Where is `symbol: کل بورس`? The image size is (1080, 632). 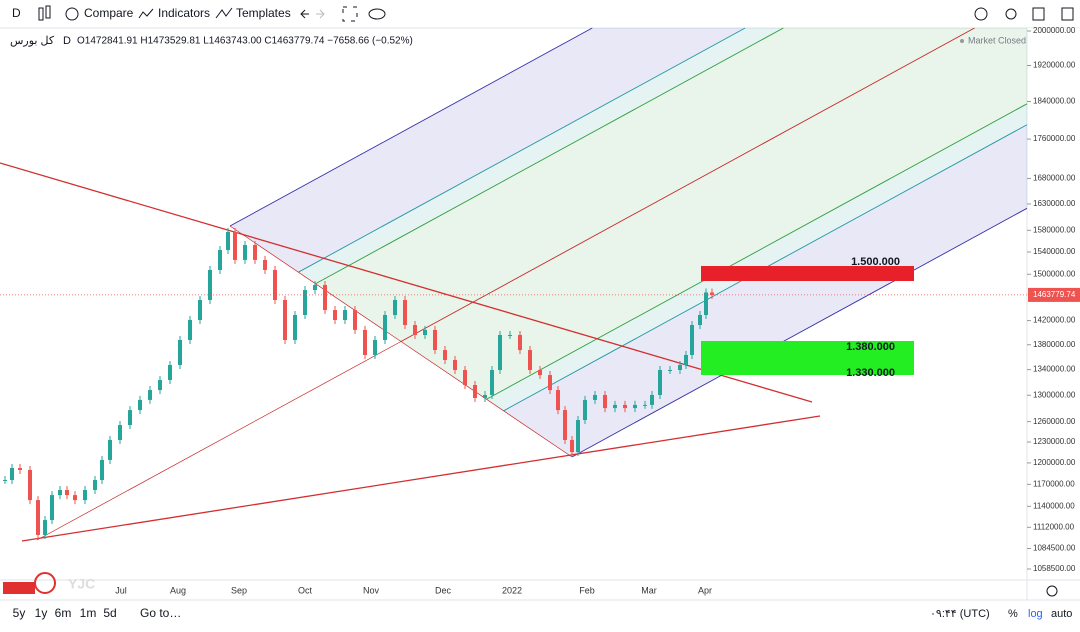 symbol: کل بورس is located at coordinates (32, 41).